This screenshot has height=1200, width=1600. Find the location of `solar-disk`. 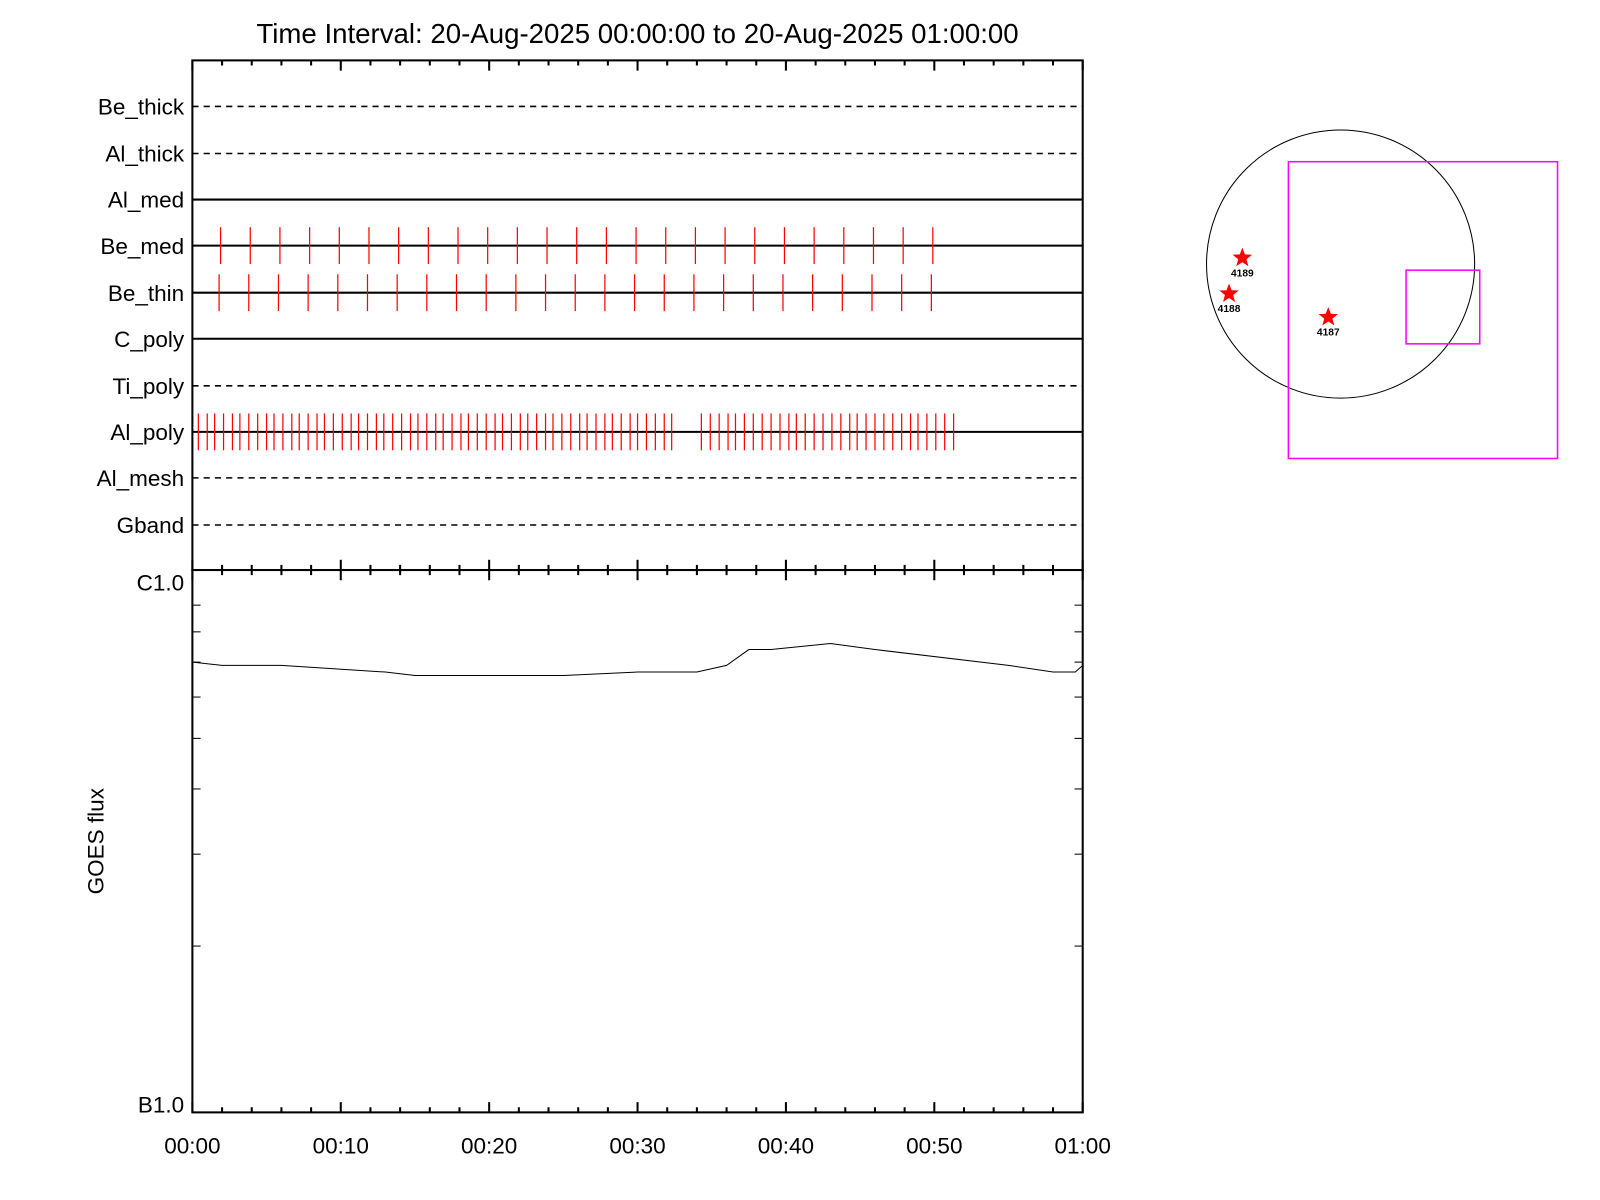

solar-disk is located at coordinates (1341, 264).